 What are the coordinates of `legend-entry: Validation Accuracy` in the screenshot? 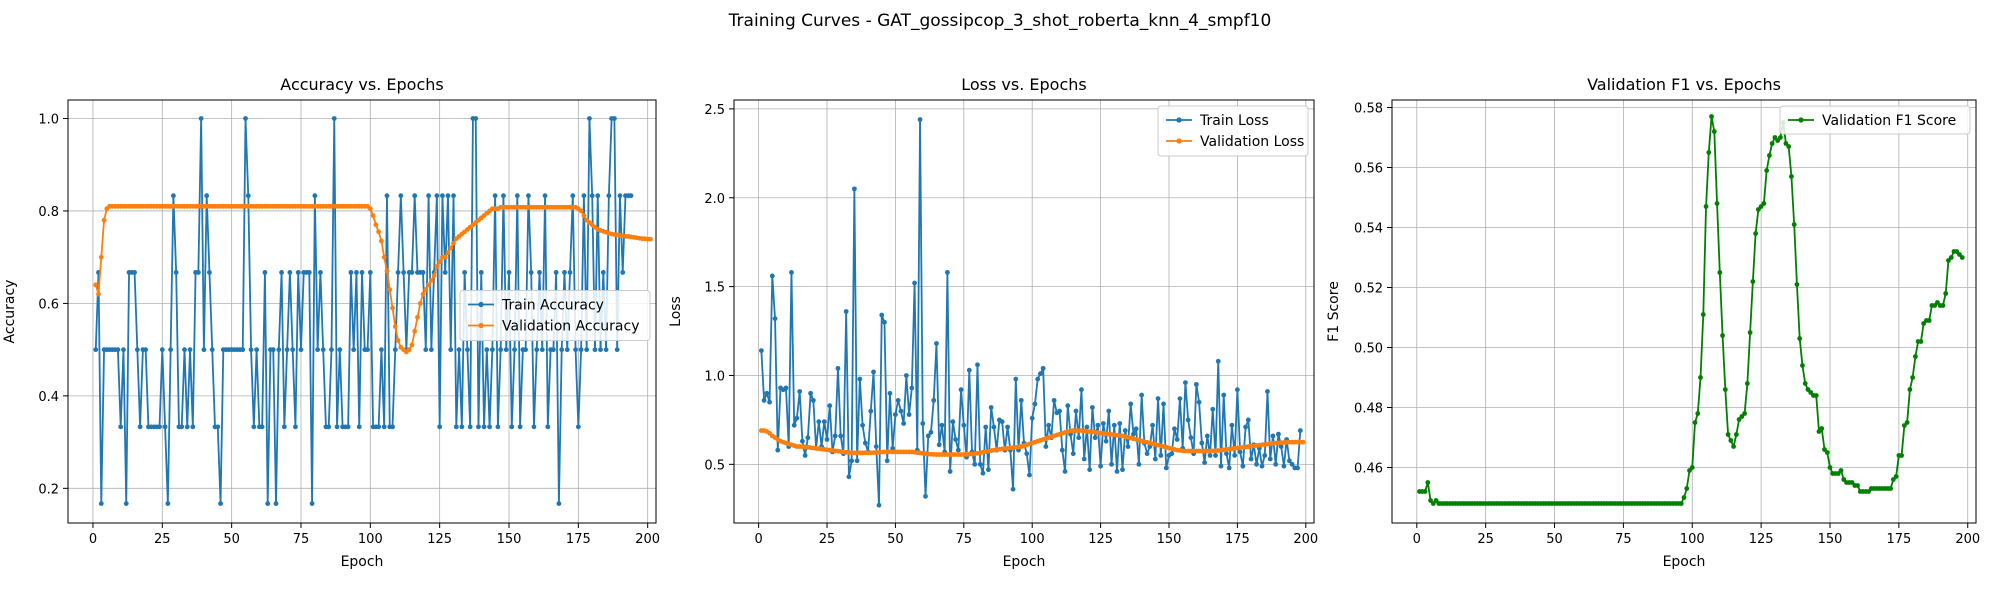 It's located at (571, 327).